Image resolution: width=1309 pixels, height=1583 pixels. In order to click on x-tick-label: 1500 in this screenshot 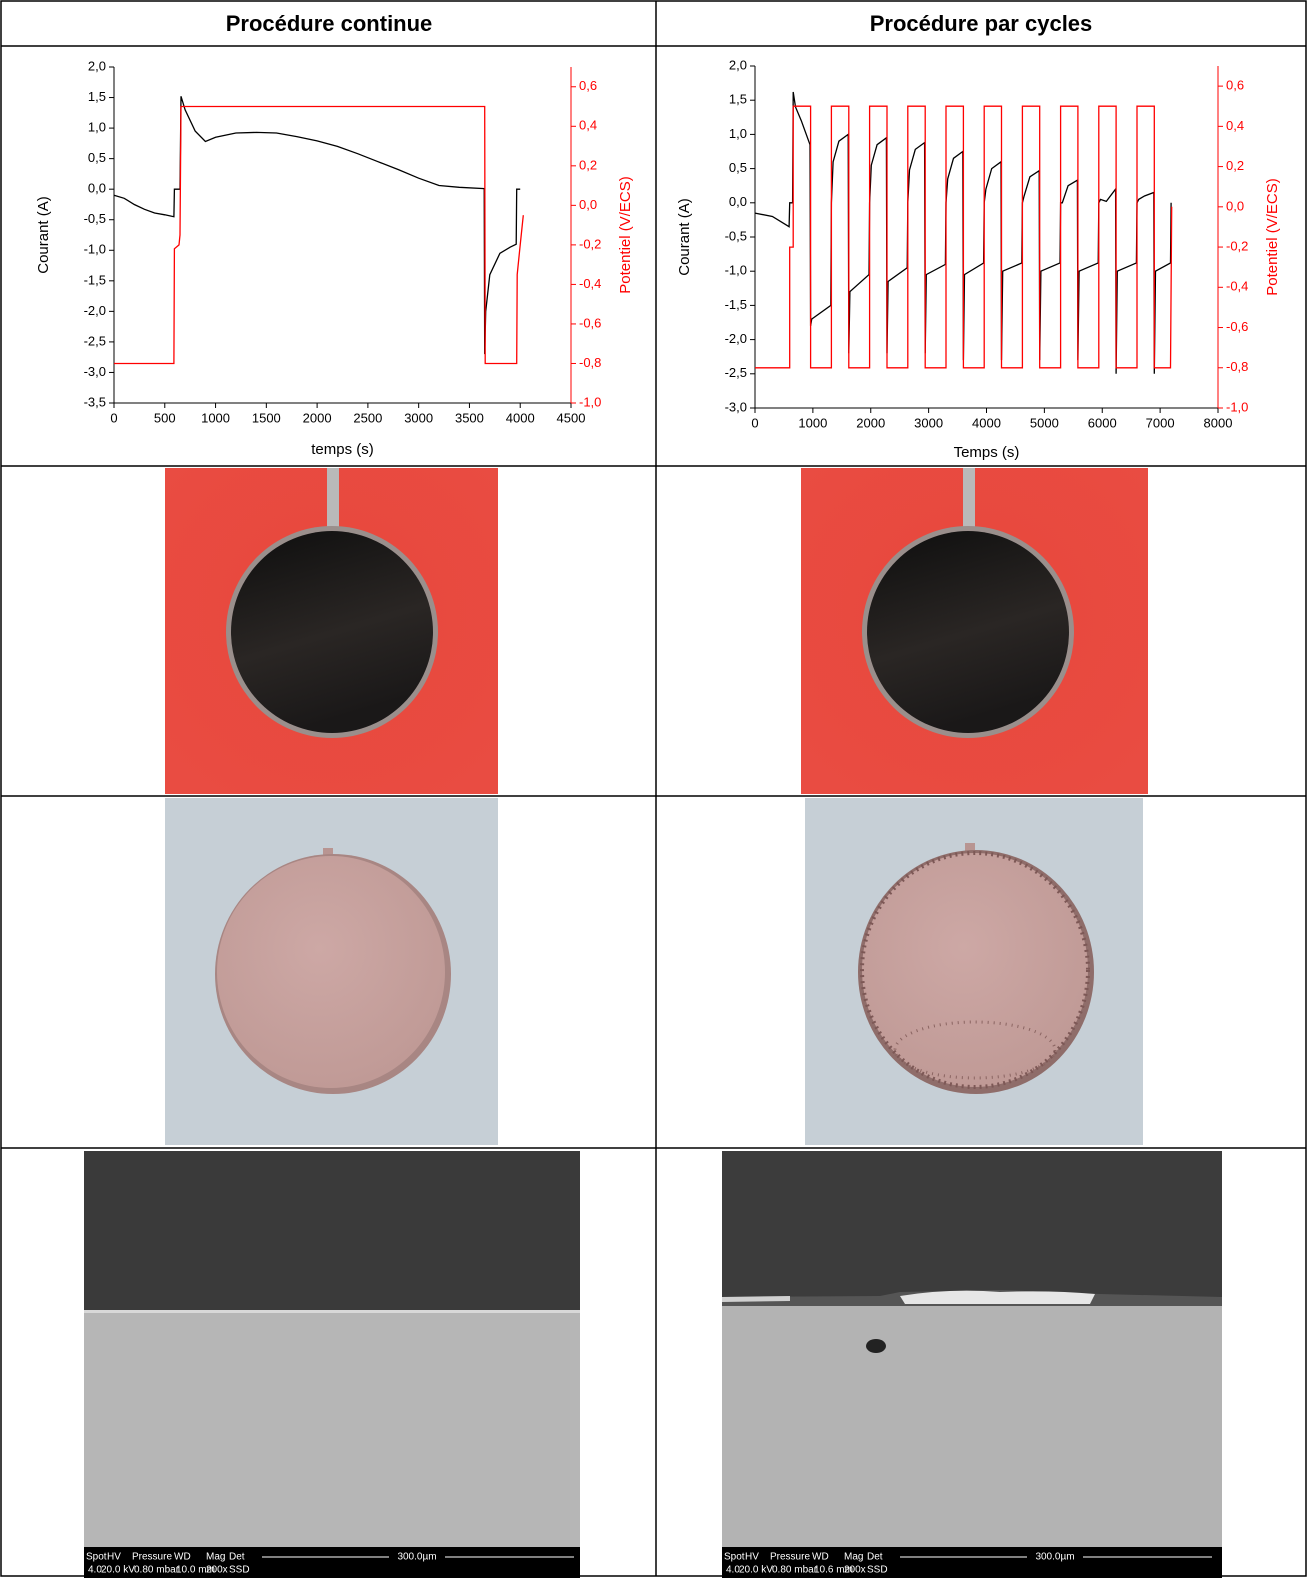, I will do `click(266, 417)`.